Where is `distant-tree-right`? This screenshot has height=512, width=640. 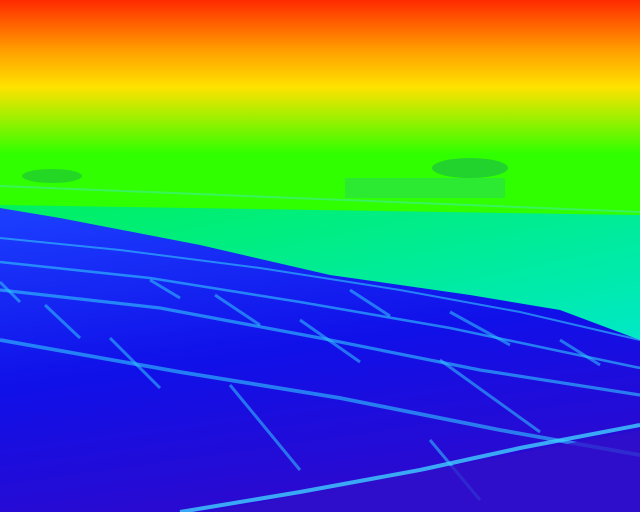 distant-tree-right is located at coordinates (470, 168).